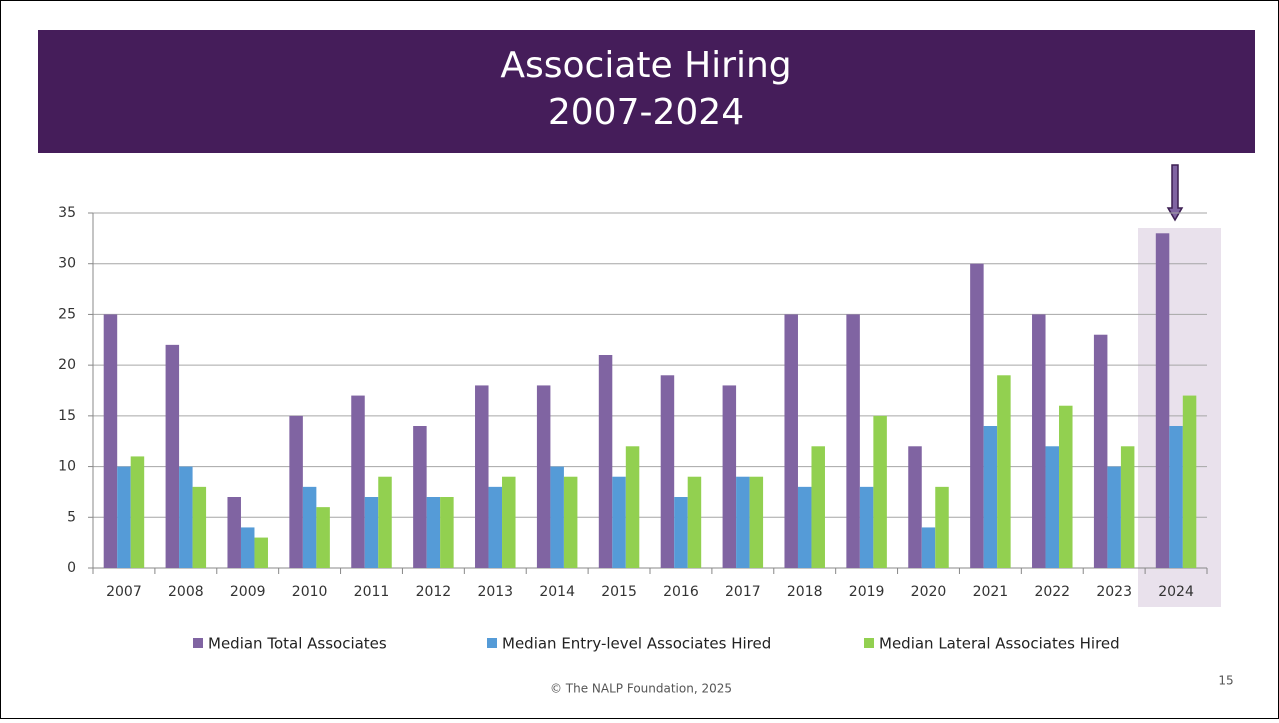 This screenshot has width=1279, height=723. Describe the element at coordinates (1225, 681) in the screenshot. I see `page-number: 15` at that location.